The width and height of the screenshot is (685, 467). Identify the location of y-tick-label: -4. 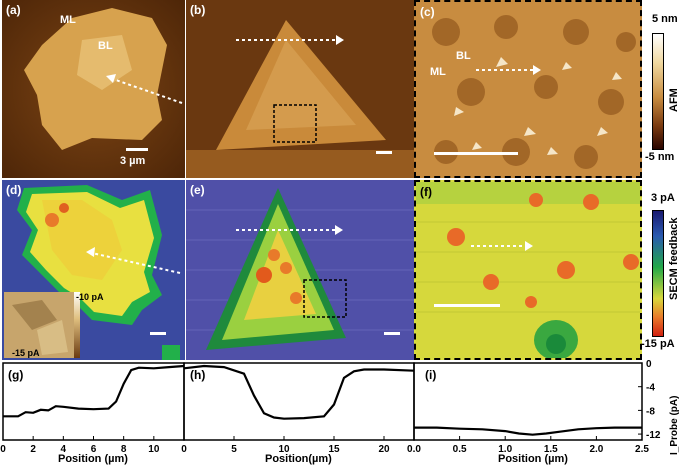
(650, 388).